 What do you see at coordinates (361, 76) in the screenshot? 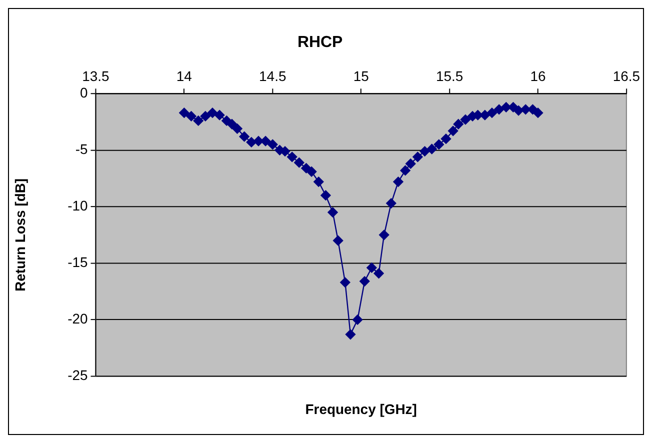
I see `x-tick-label: 15` at bounding box center [361, 76].